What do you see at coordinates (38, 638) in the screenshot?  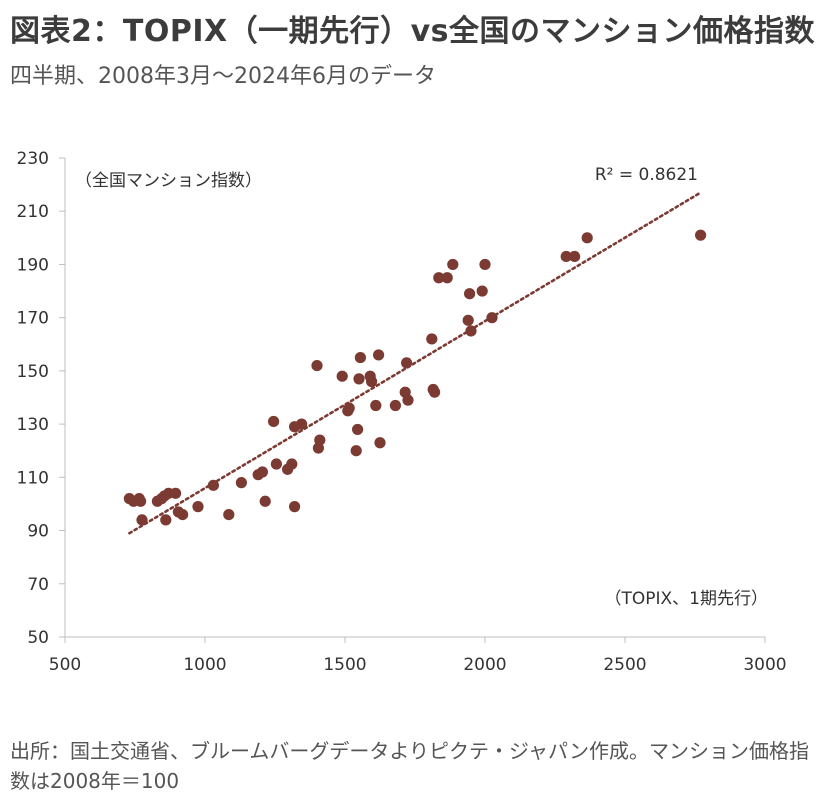 I see `y-tick-label: 50` at bounding box center [38, 638].